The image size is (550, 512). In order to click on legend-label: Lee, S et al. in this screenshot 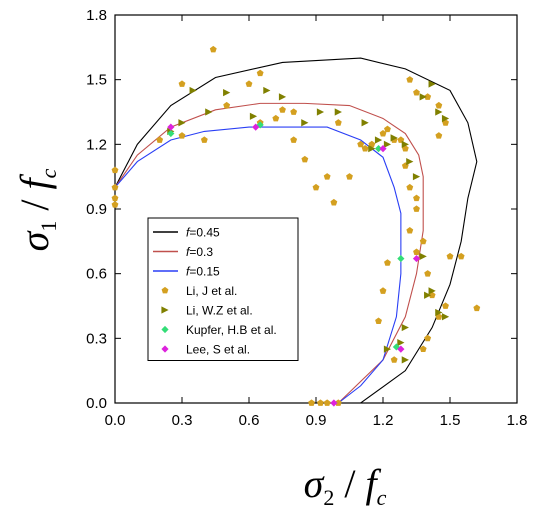, I will do `click(218, 350)`.